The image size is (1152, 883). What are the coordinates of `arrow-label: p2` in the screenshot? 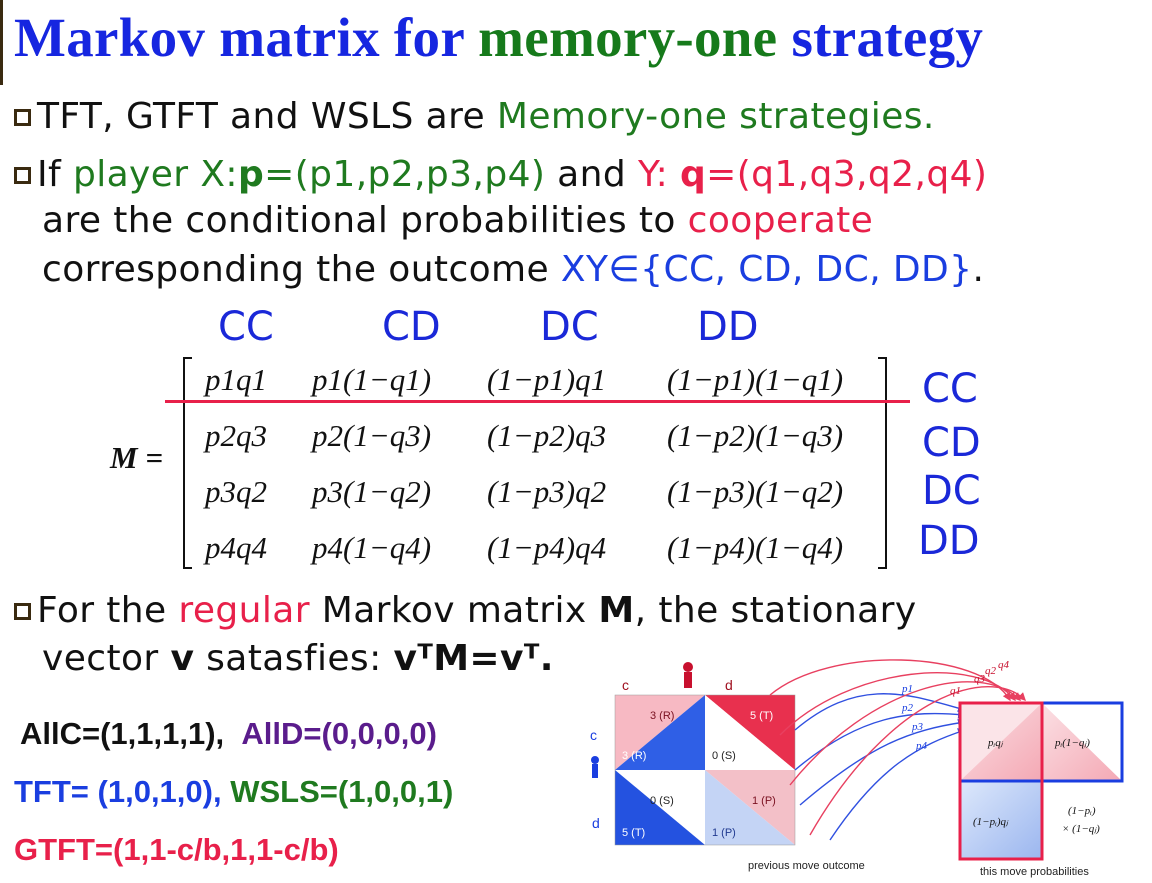 It's located at (907, 708).